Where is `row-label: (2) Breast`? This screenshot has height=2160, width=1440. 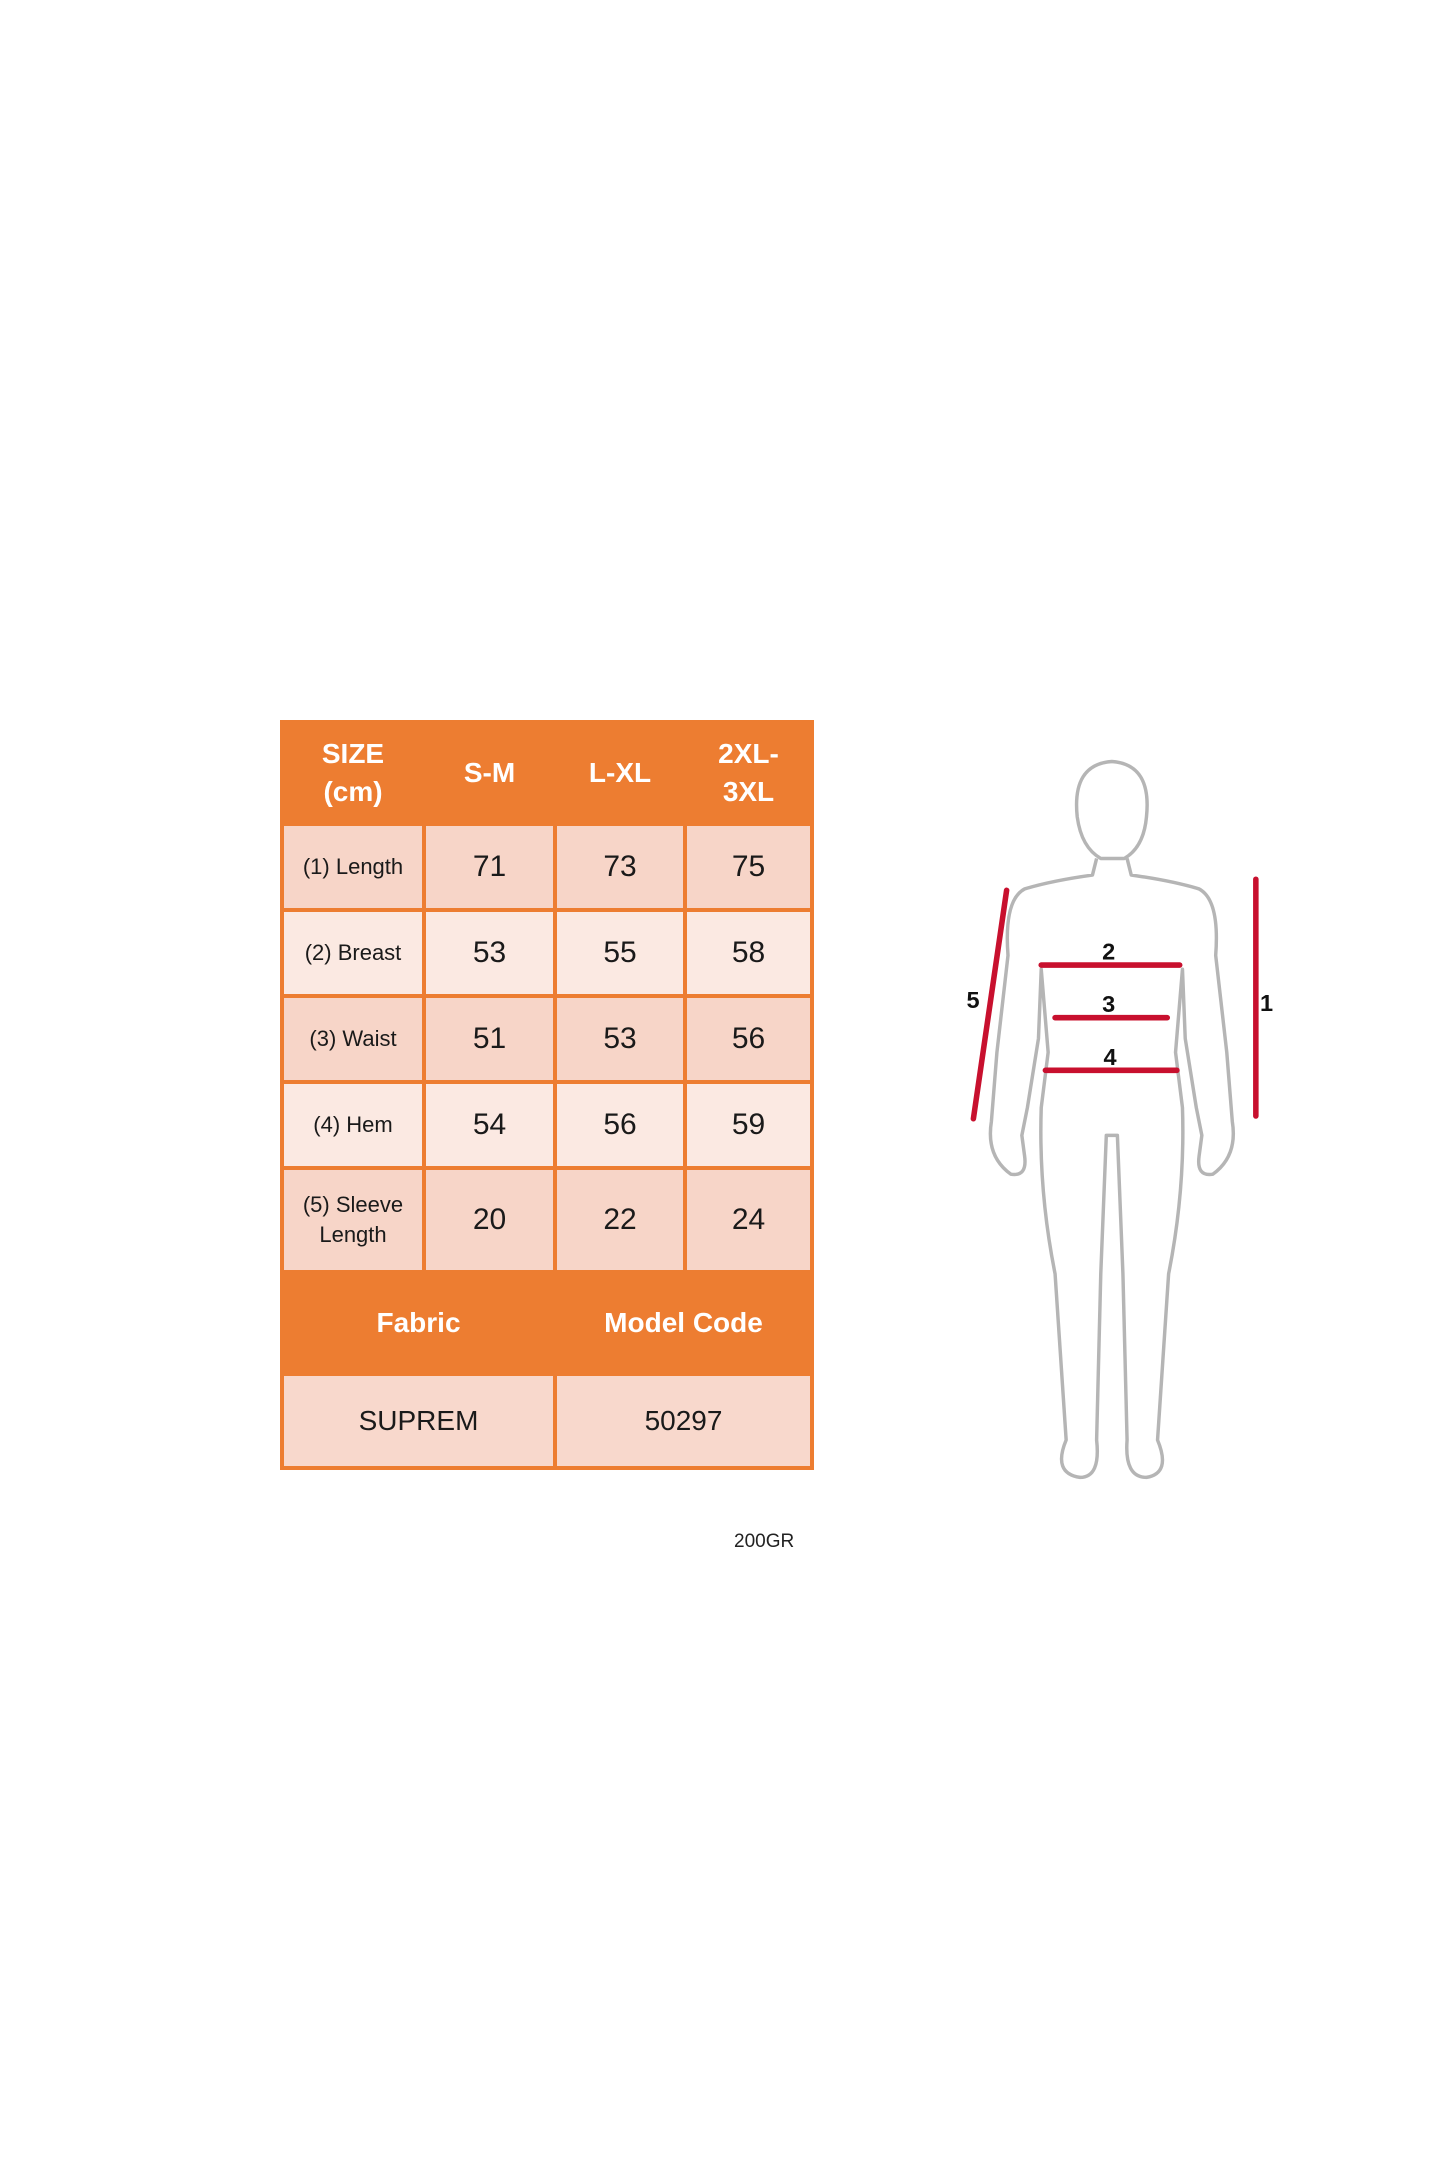 row-label: (2) Breast is located at coordinates (353, 953).